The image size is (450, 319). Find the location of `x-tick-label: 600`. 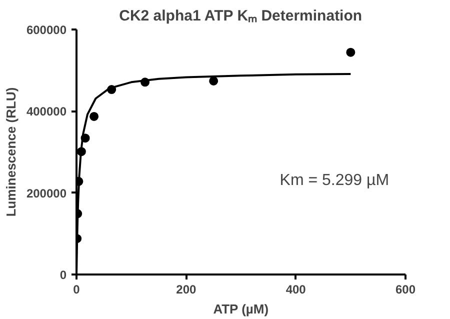

x-tick-label: 600 is located at coordinates (405, 289).